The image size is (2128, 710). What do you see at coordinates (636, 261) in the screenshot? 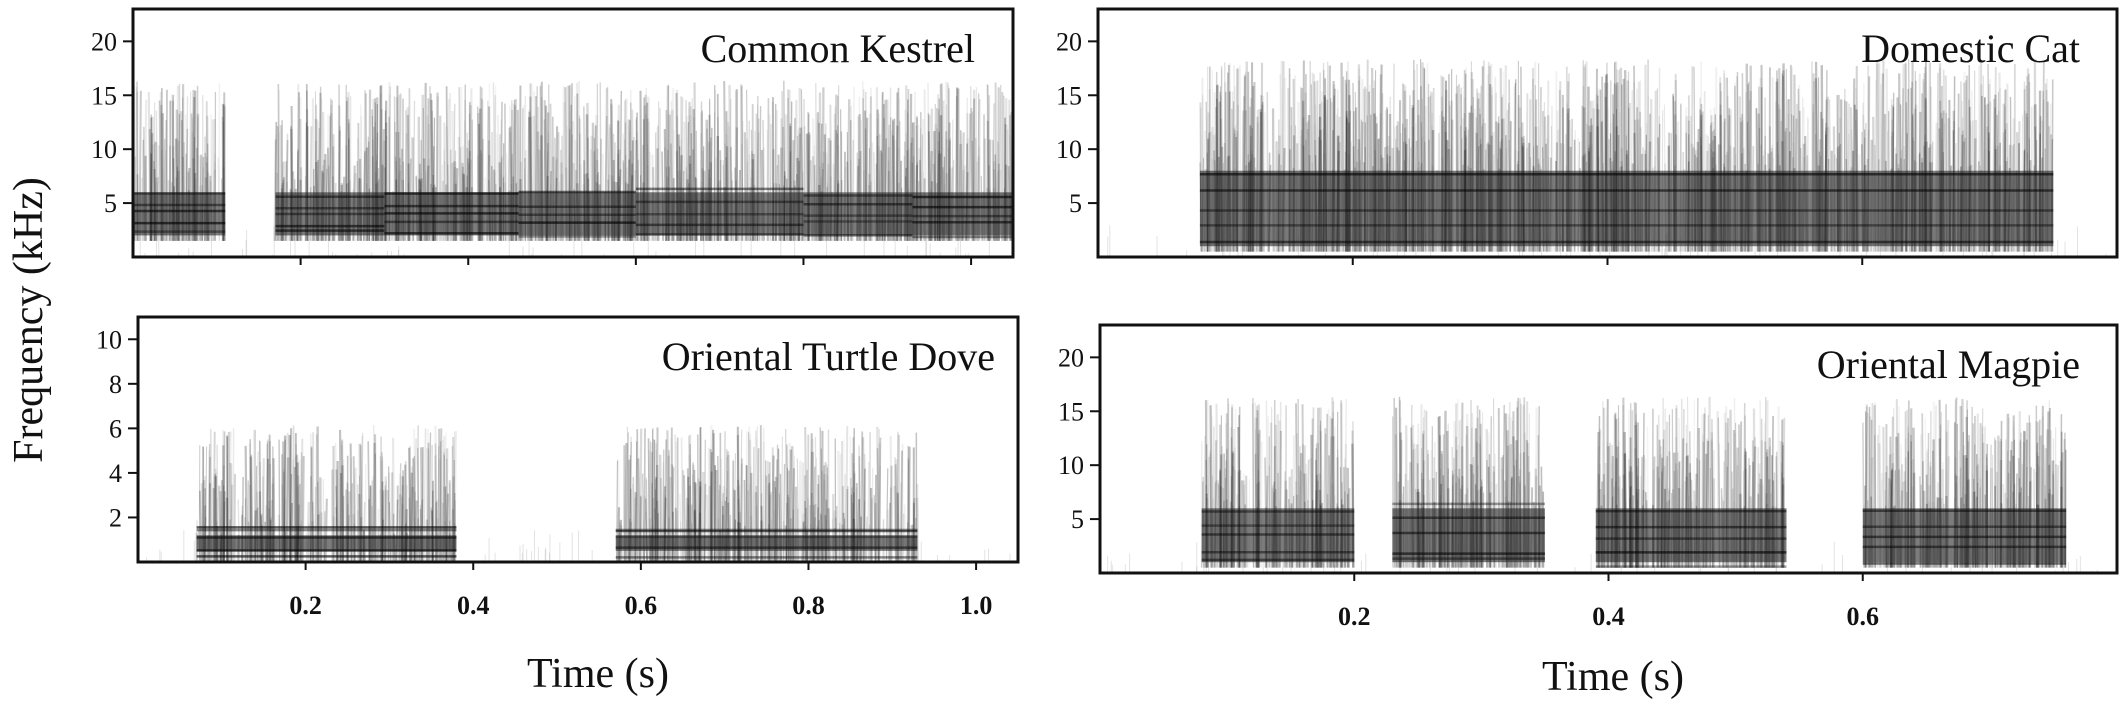
I see `x-ticks` at bounding box center [636, 261].